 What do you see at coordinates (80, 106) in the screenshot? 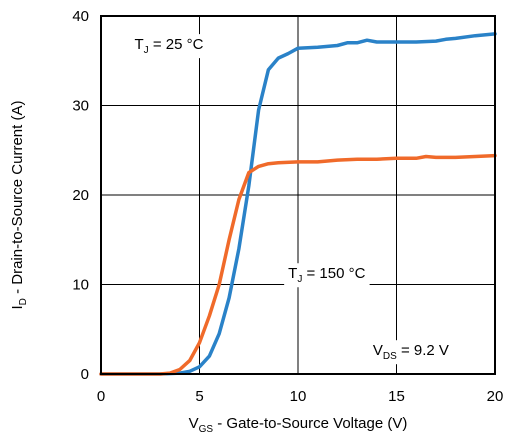
I see `y-tick-label-3: 30` at bounding box center [80, 106].